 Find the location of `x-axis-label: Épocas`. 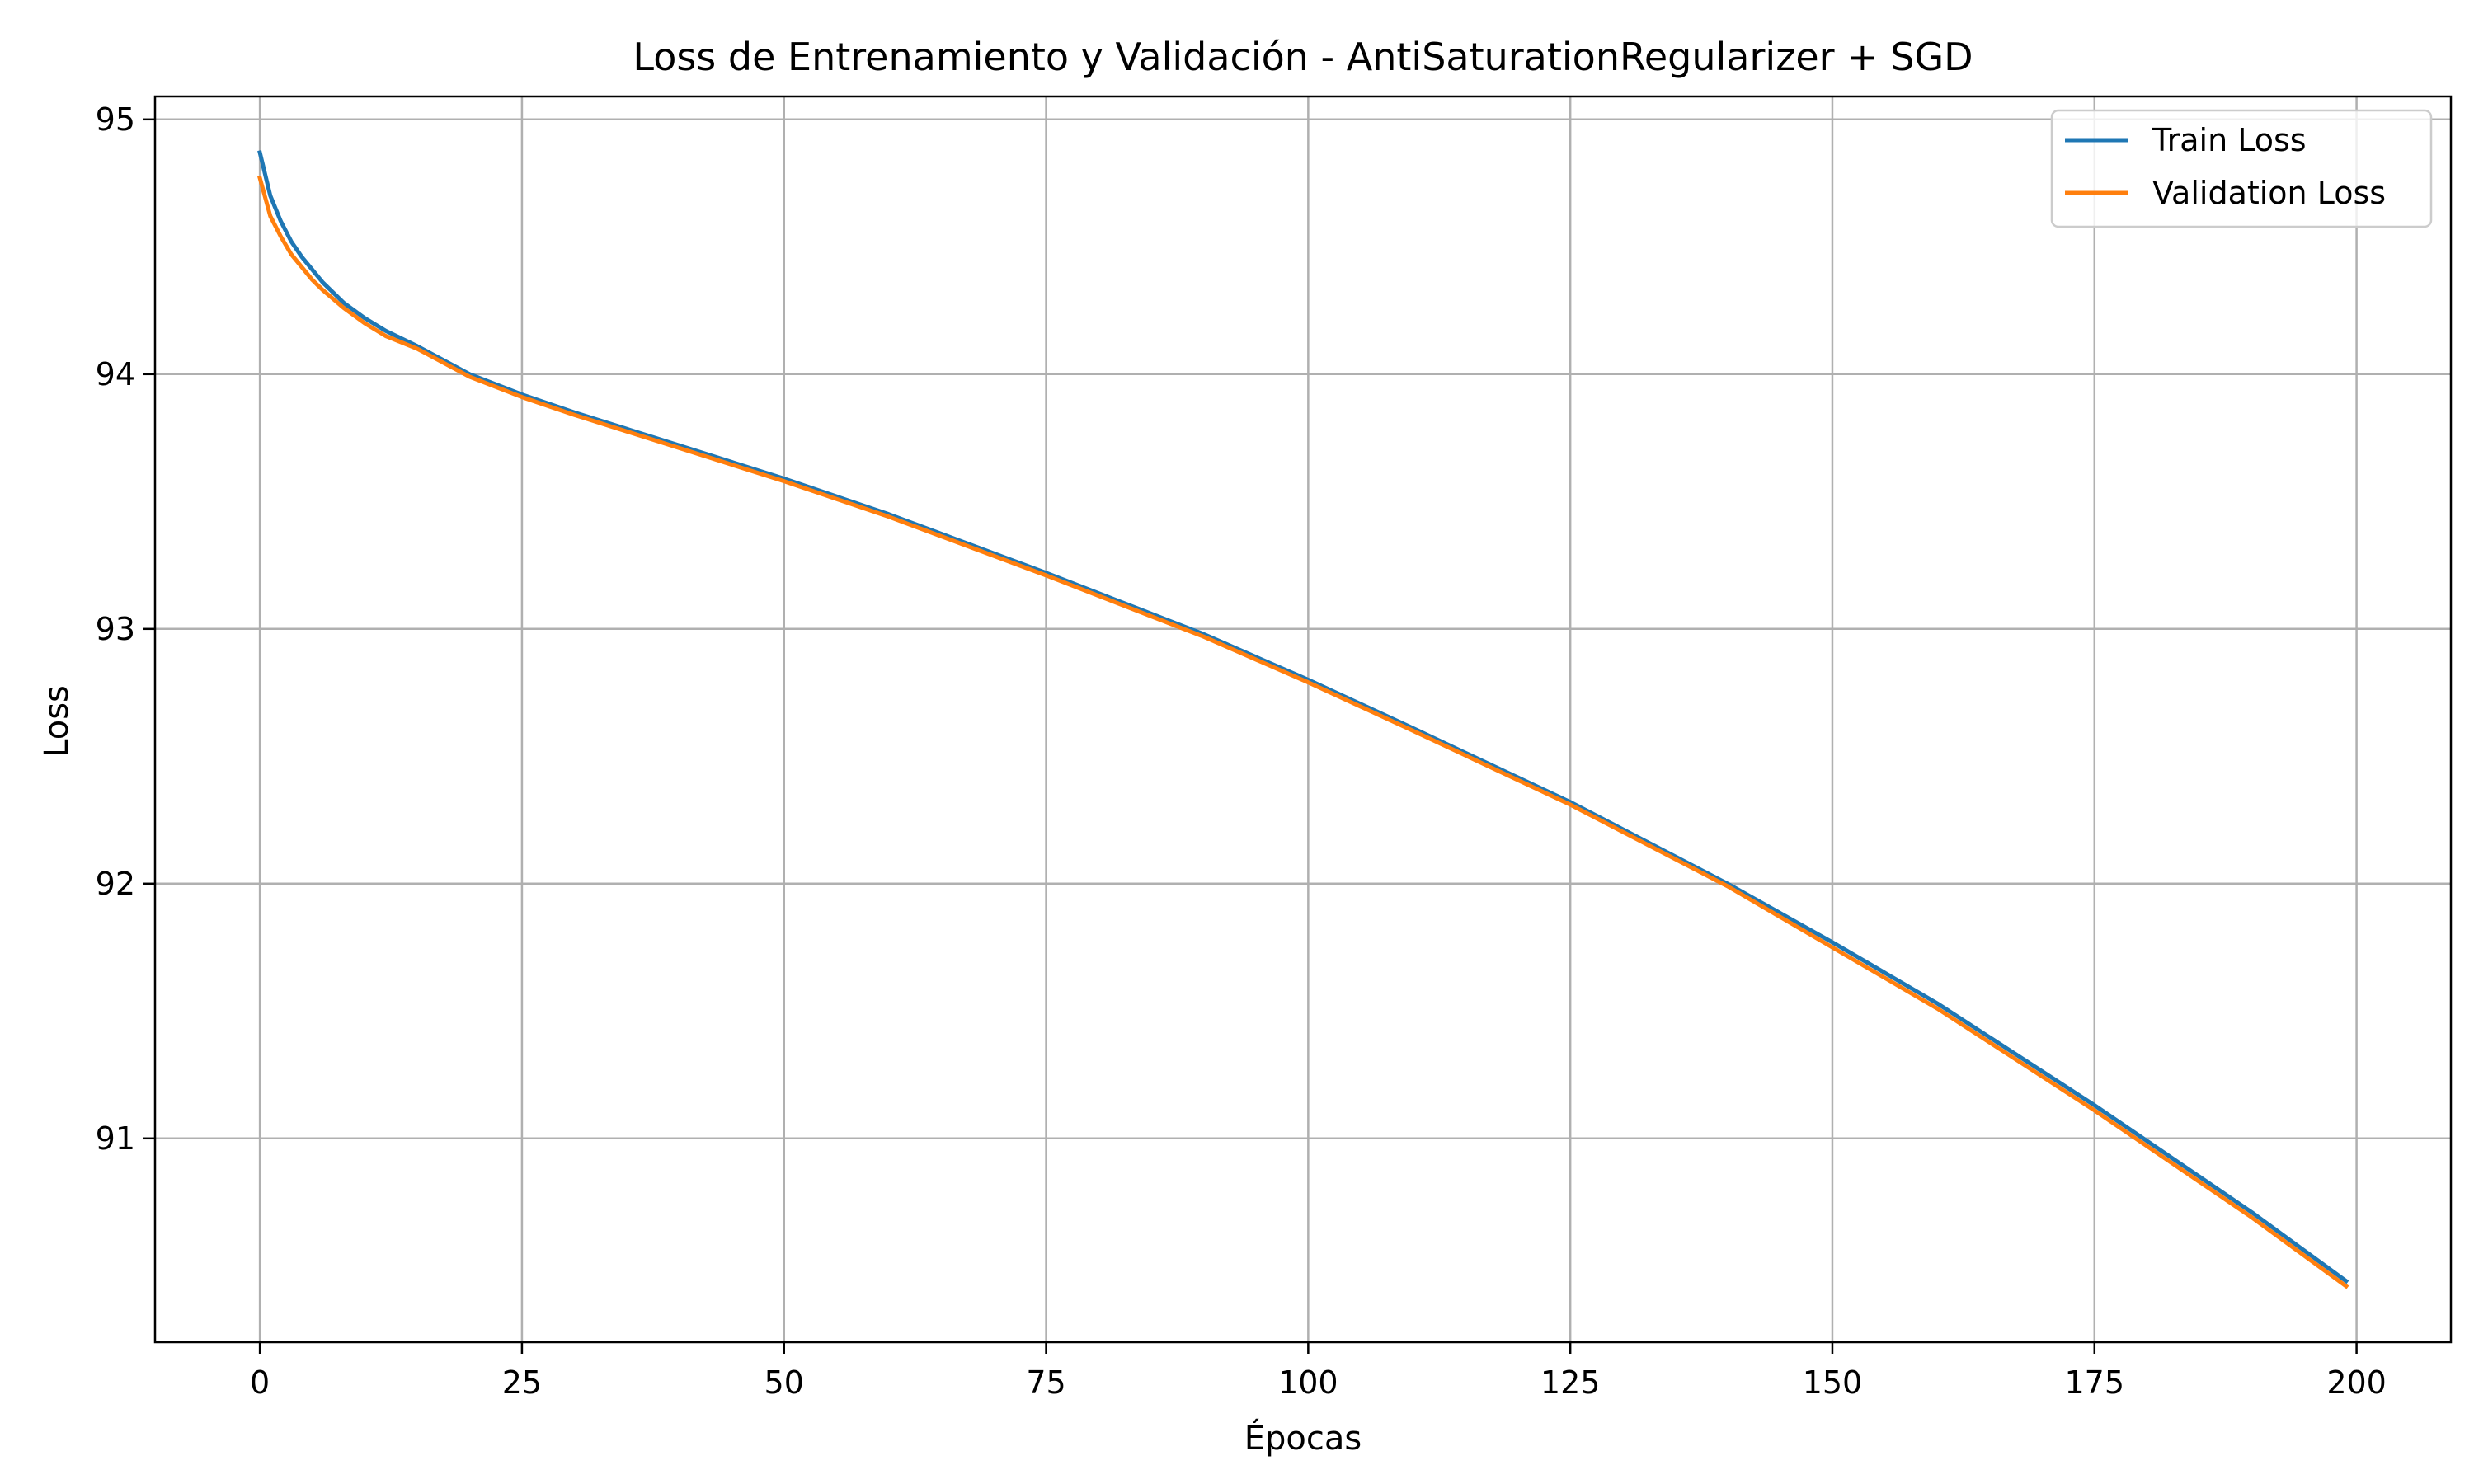

x-axis-label: Épocas is located at coordinates (1303, 1438).